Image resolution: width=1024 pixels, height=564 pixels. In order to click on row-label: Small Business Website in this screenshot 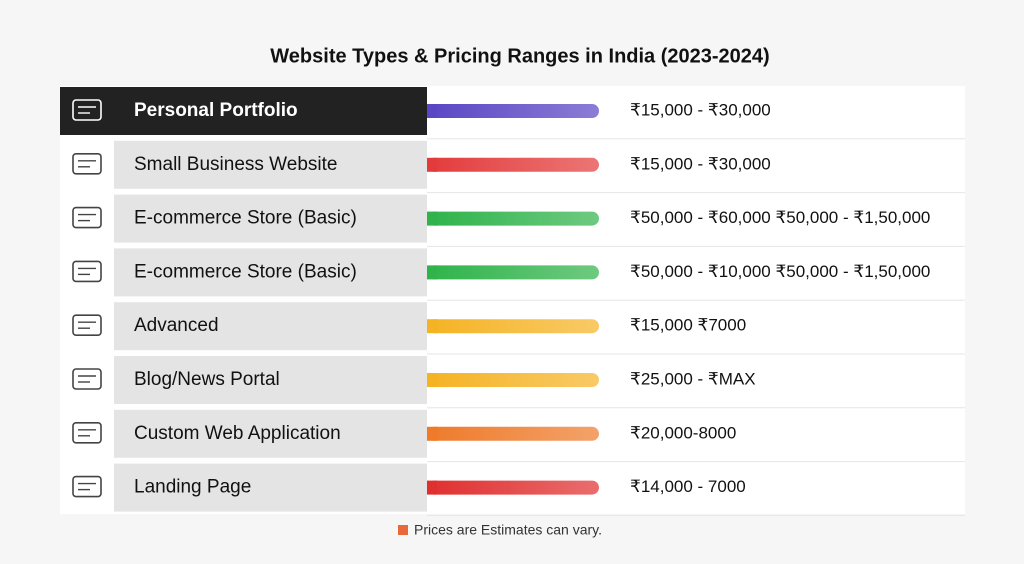, I will do `click(235, 164)`.